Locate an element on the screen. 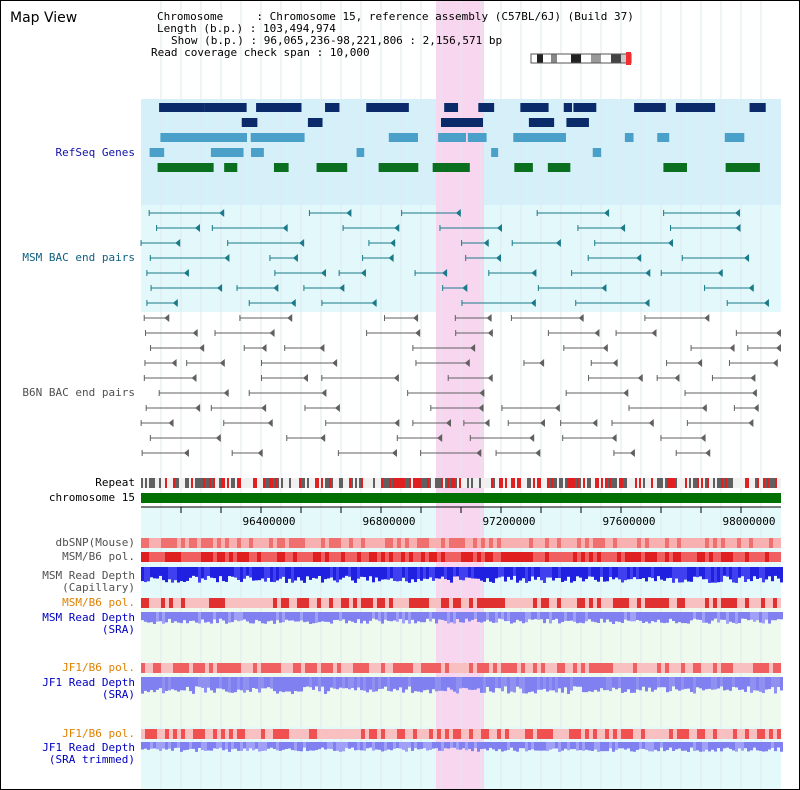 This screenshot has height=790, width=800. chromosome-label: Chromosome is located at coordinates (190, 16).